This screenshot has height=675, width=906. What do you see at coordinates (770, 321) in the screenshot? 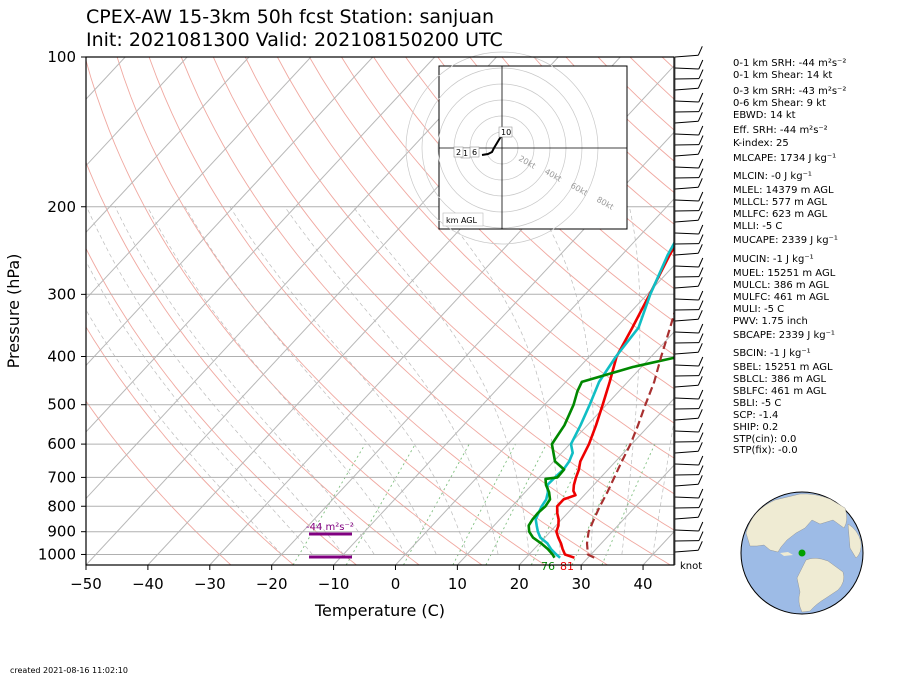
I see `index-line: PWV: 1.75 inch` at bounding box center [770, 321].